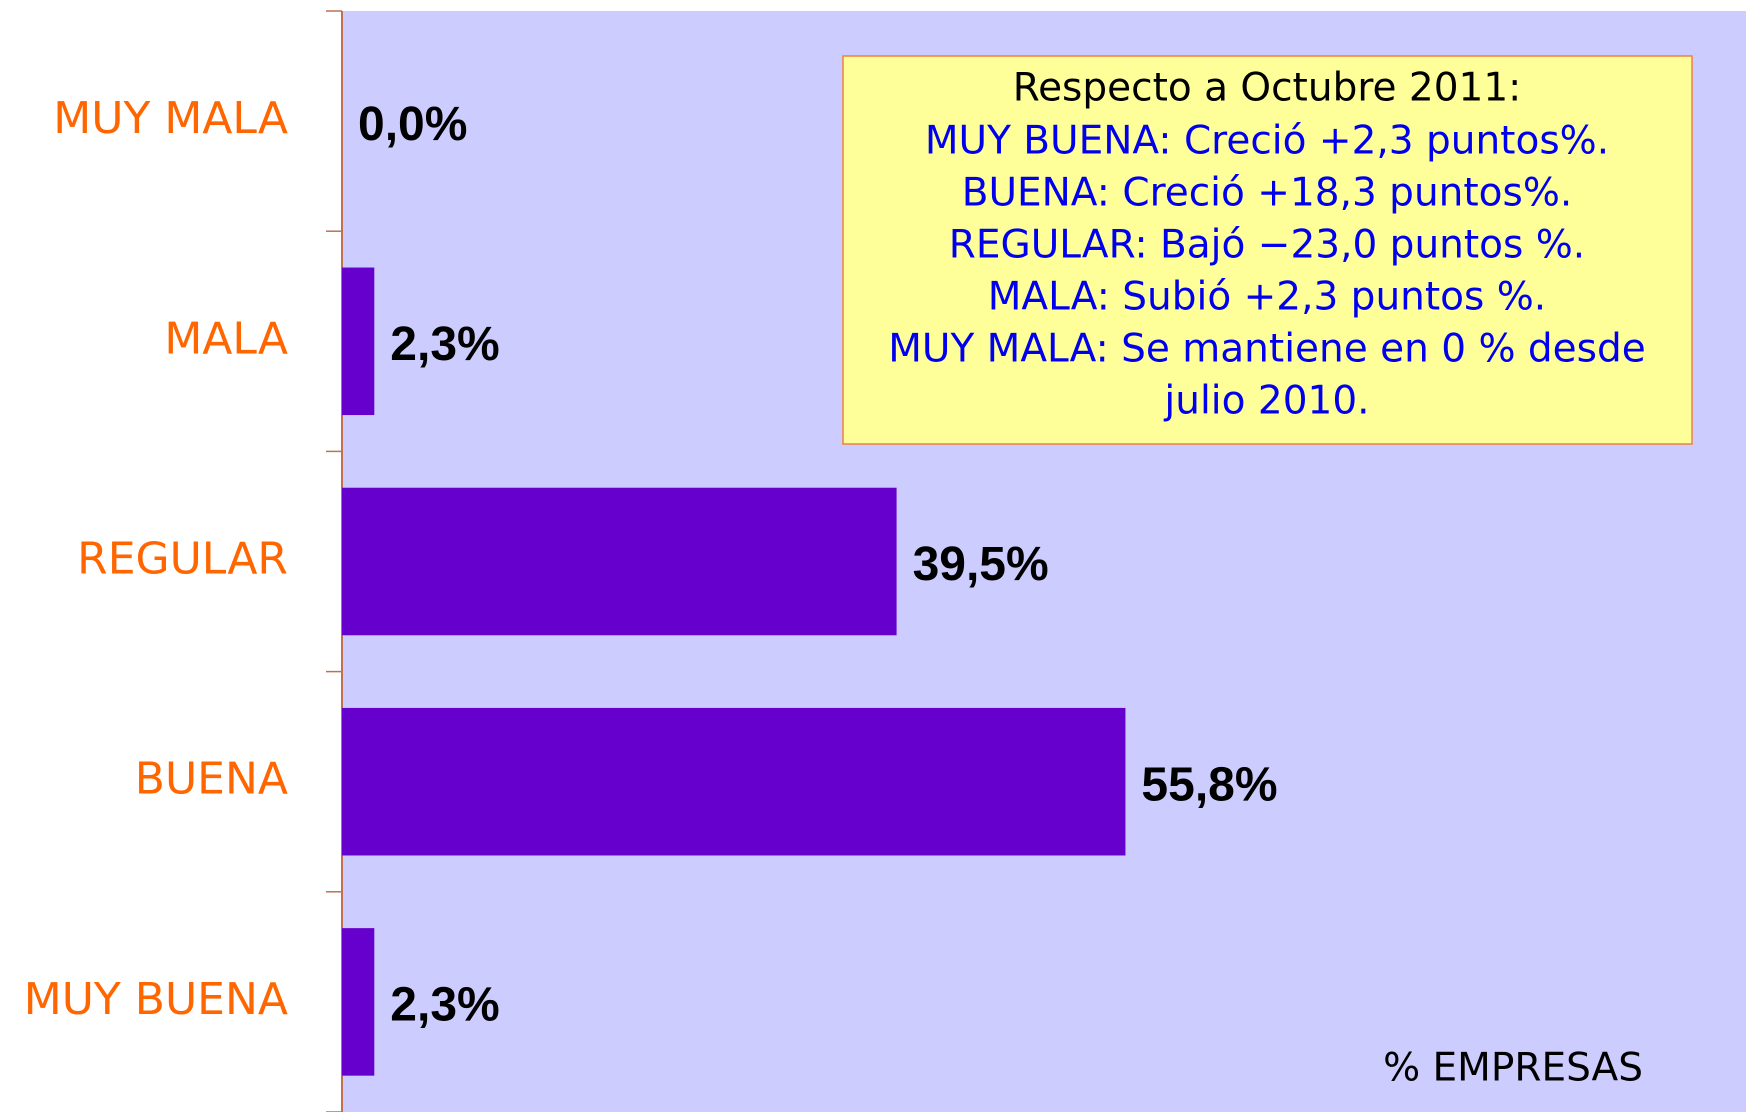  I want to click on y-tick-label: BUENA, so click(211, 779).